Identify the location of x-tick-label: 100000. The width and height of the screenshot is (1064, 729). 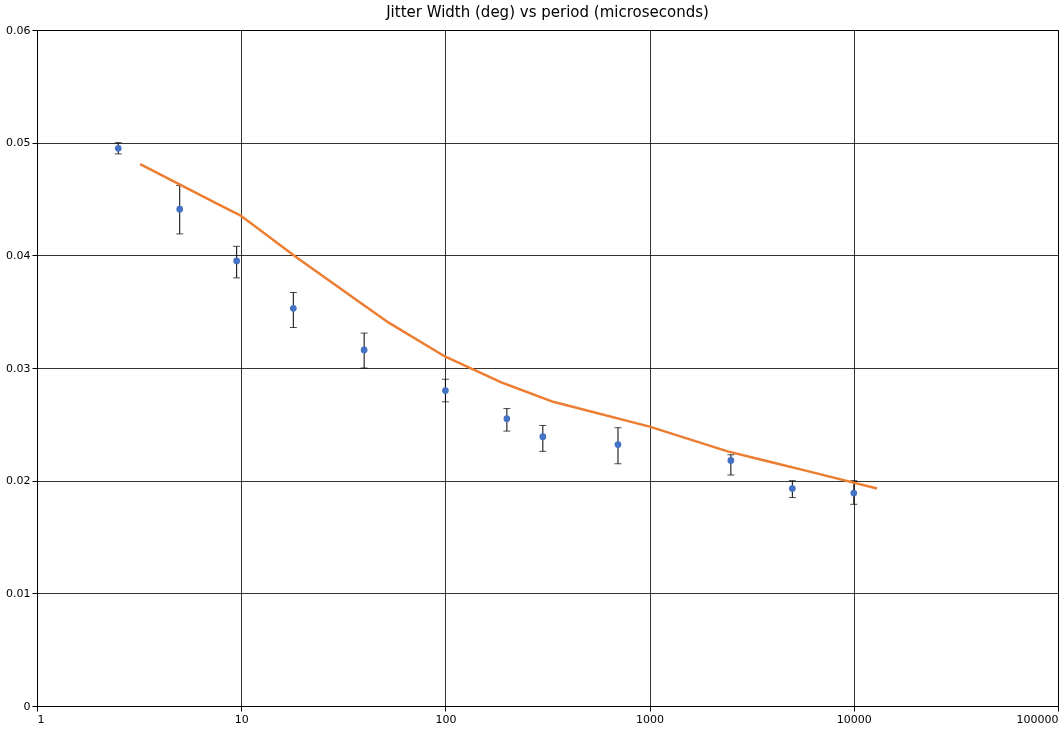
(1037, 719).